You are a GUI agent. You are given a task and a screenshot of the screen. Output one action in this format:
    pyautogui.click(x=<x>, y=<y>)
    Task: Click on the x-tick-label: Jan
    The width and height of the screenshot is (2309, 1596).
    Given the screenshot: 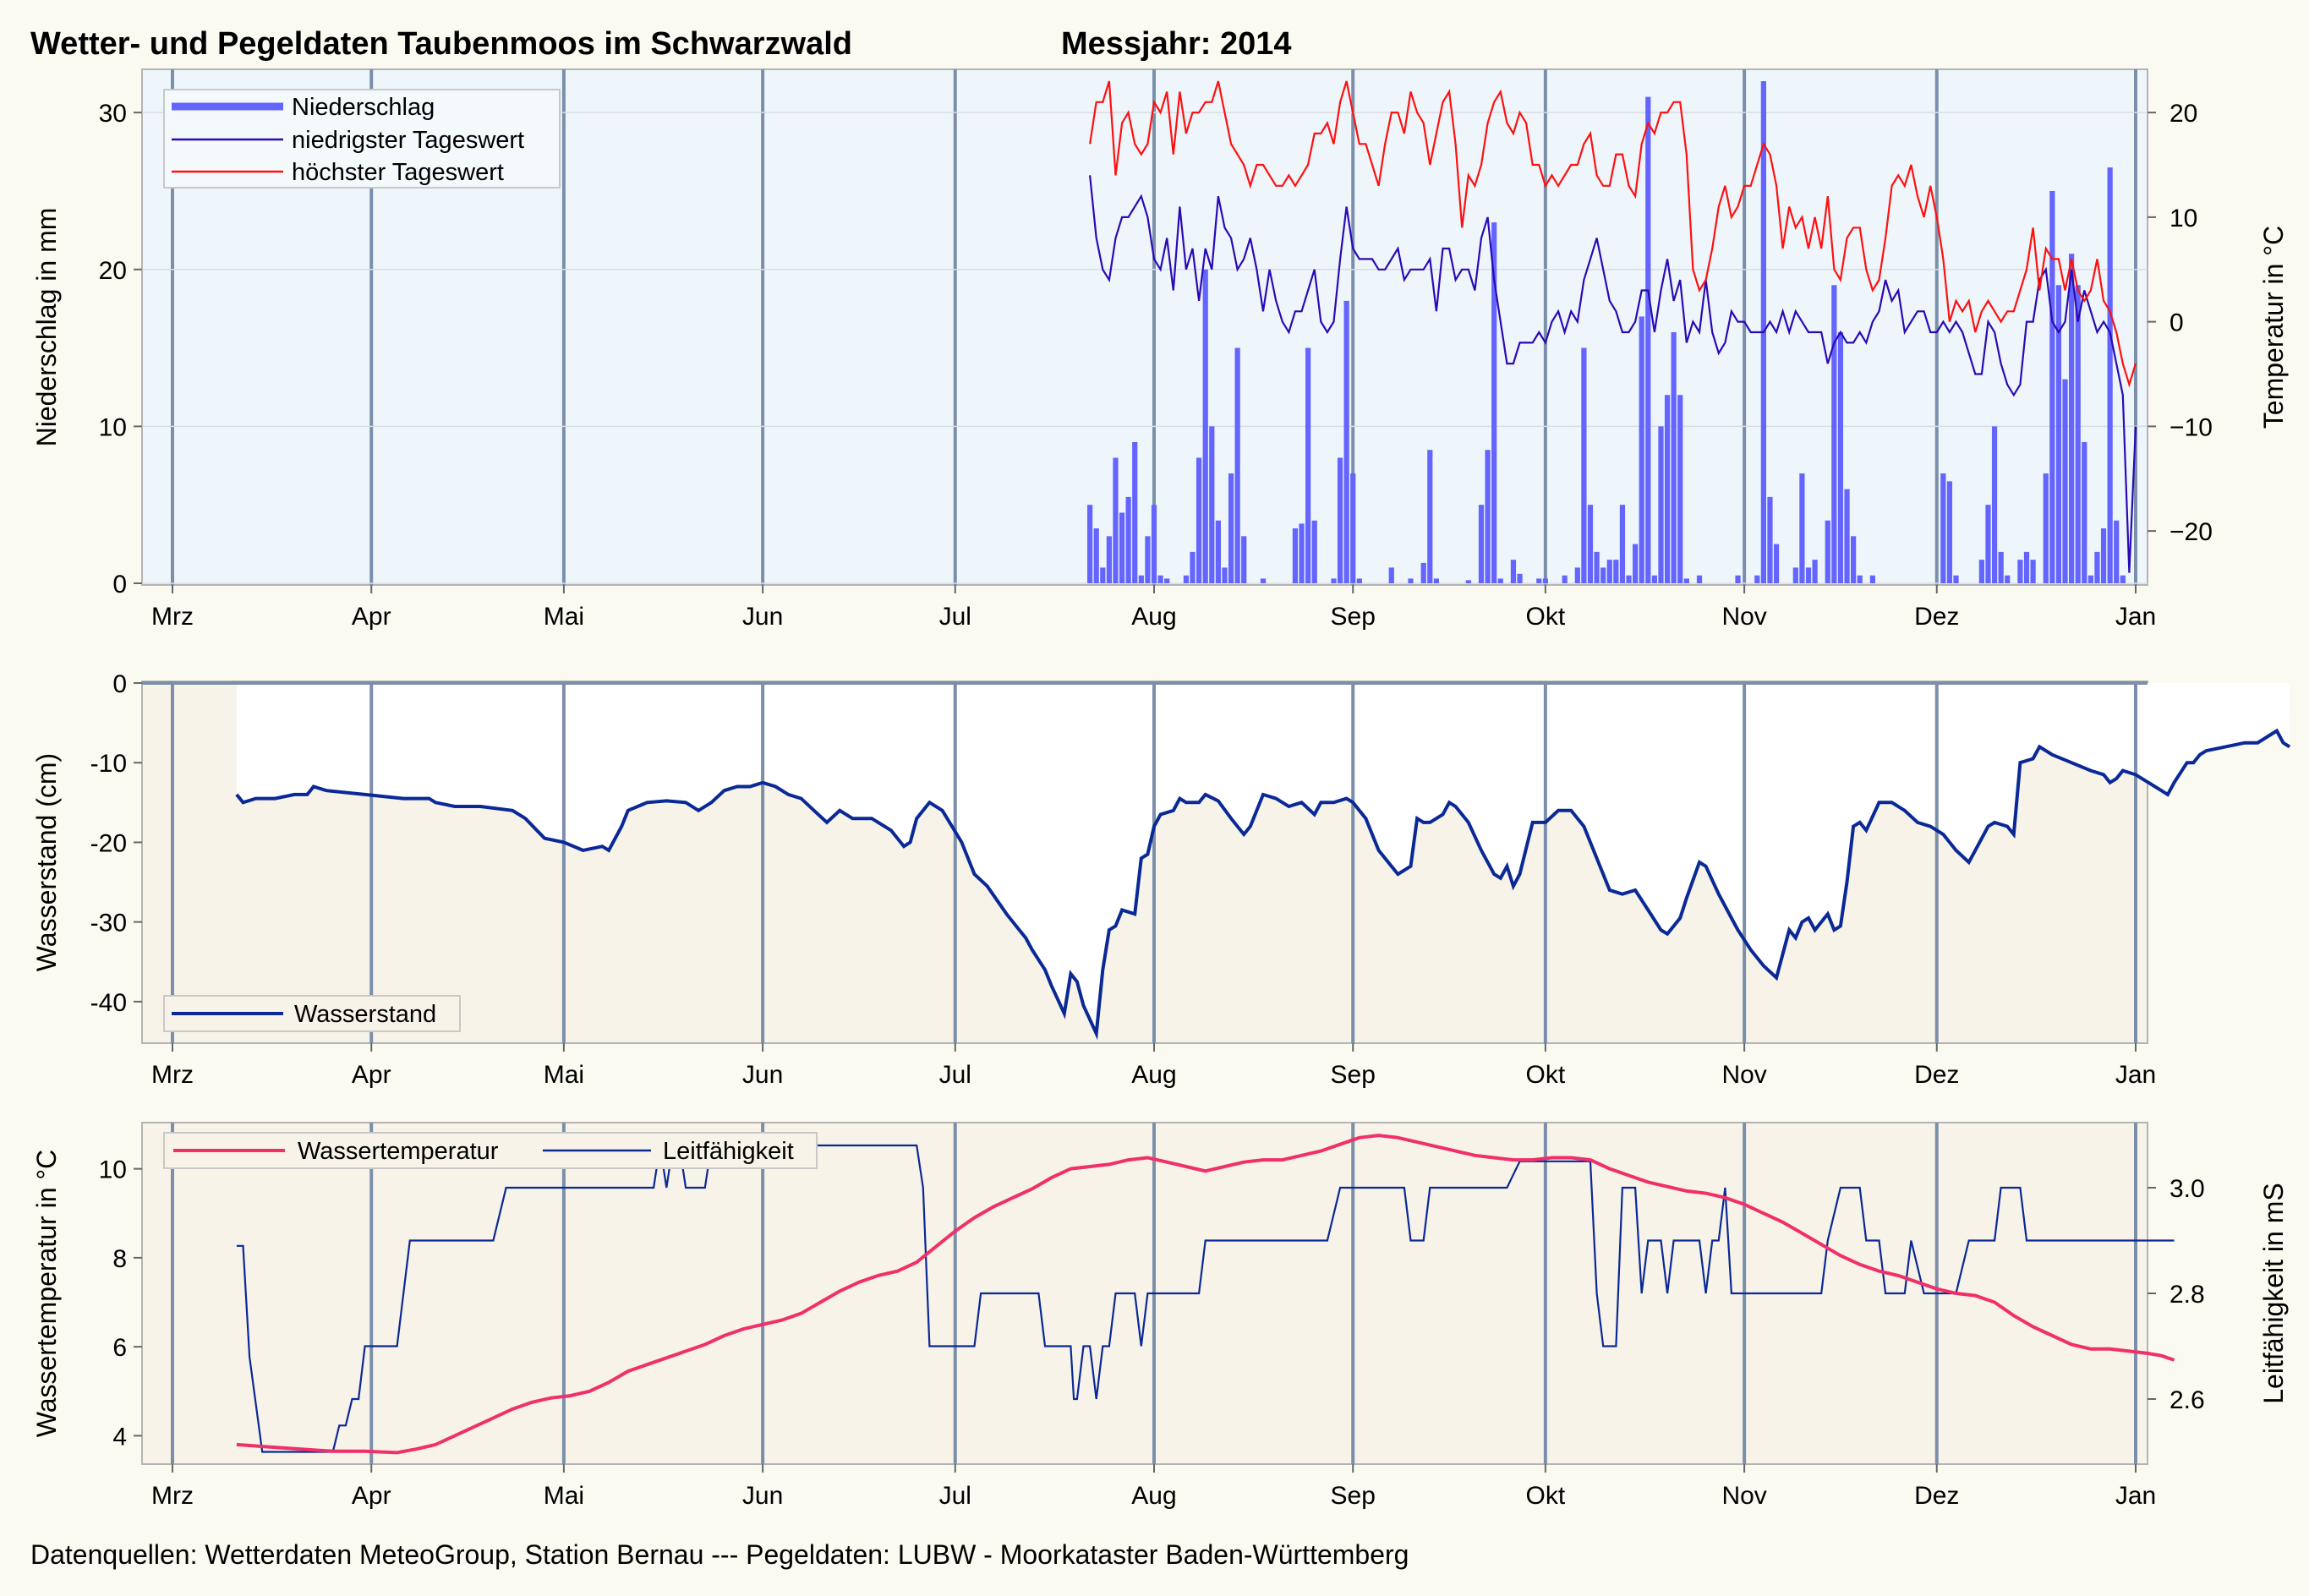 What is the action you would take?
    pyautogui.click(x=2135, y=617)
    